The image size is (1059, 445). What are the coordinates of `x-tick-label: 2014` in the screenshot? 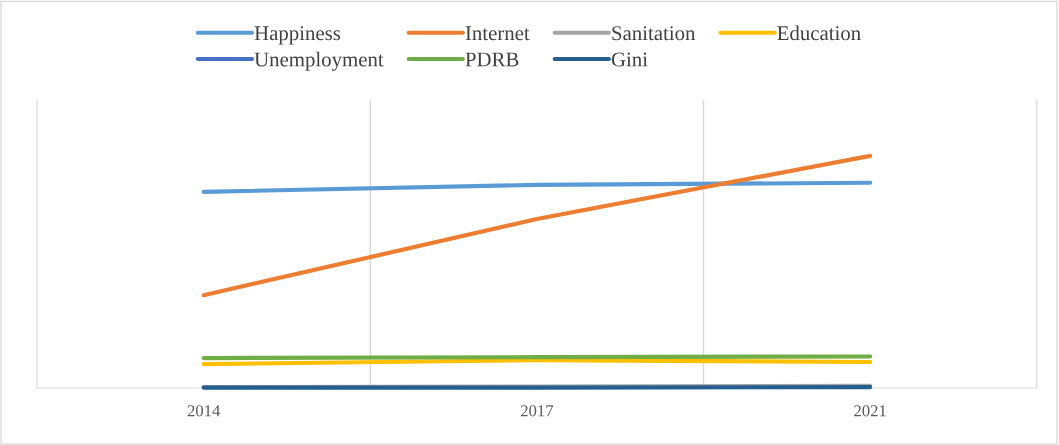 It's located at (204, 411).